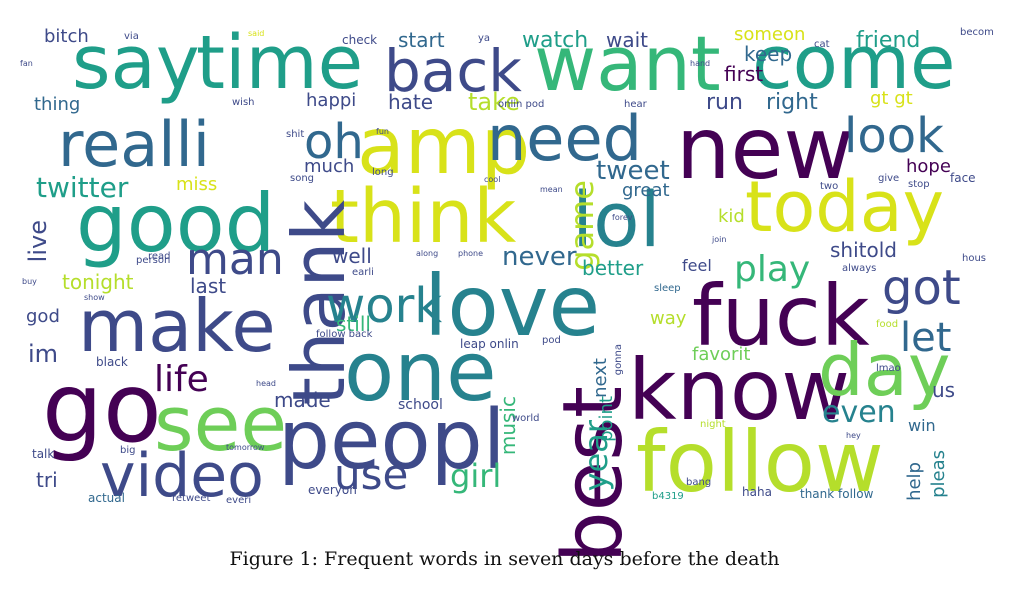  I want to click on word-pod: pod, so click(551, 340).